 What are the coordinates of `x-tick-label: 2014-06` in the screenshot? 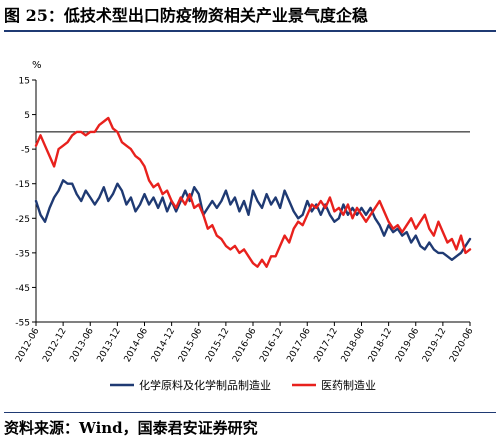 It's located at (137, 345).